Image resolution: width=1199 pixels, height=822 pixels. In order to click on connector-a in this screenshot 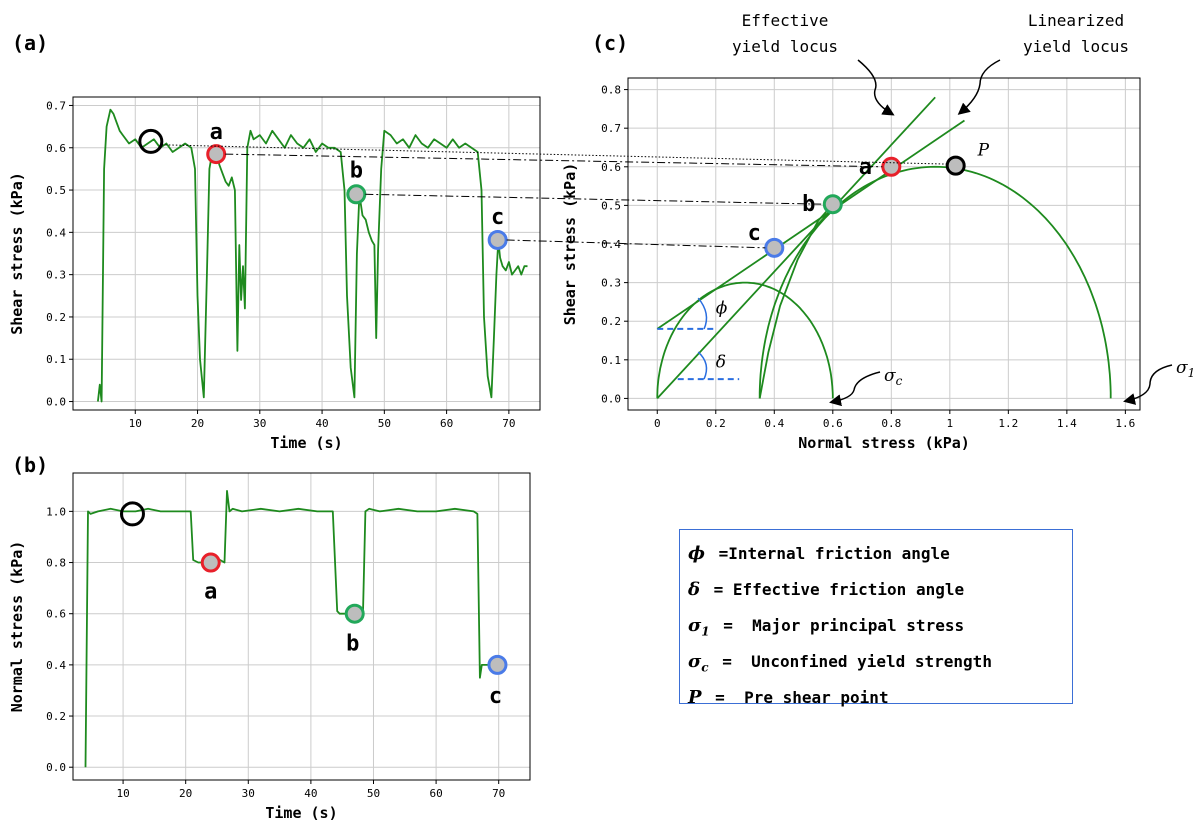, I will do `click(554, 160)`.